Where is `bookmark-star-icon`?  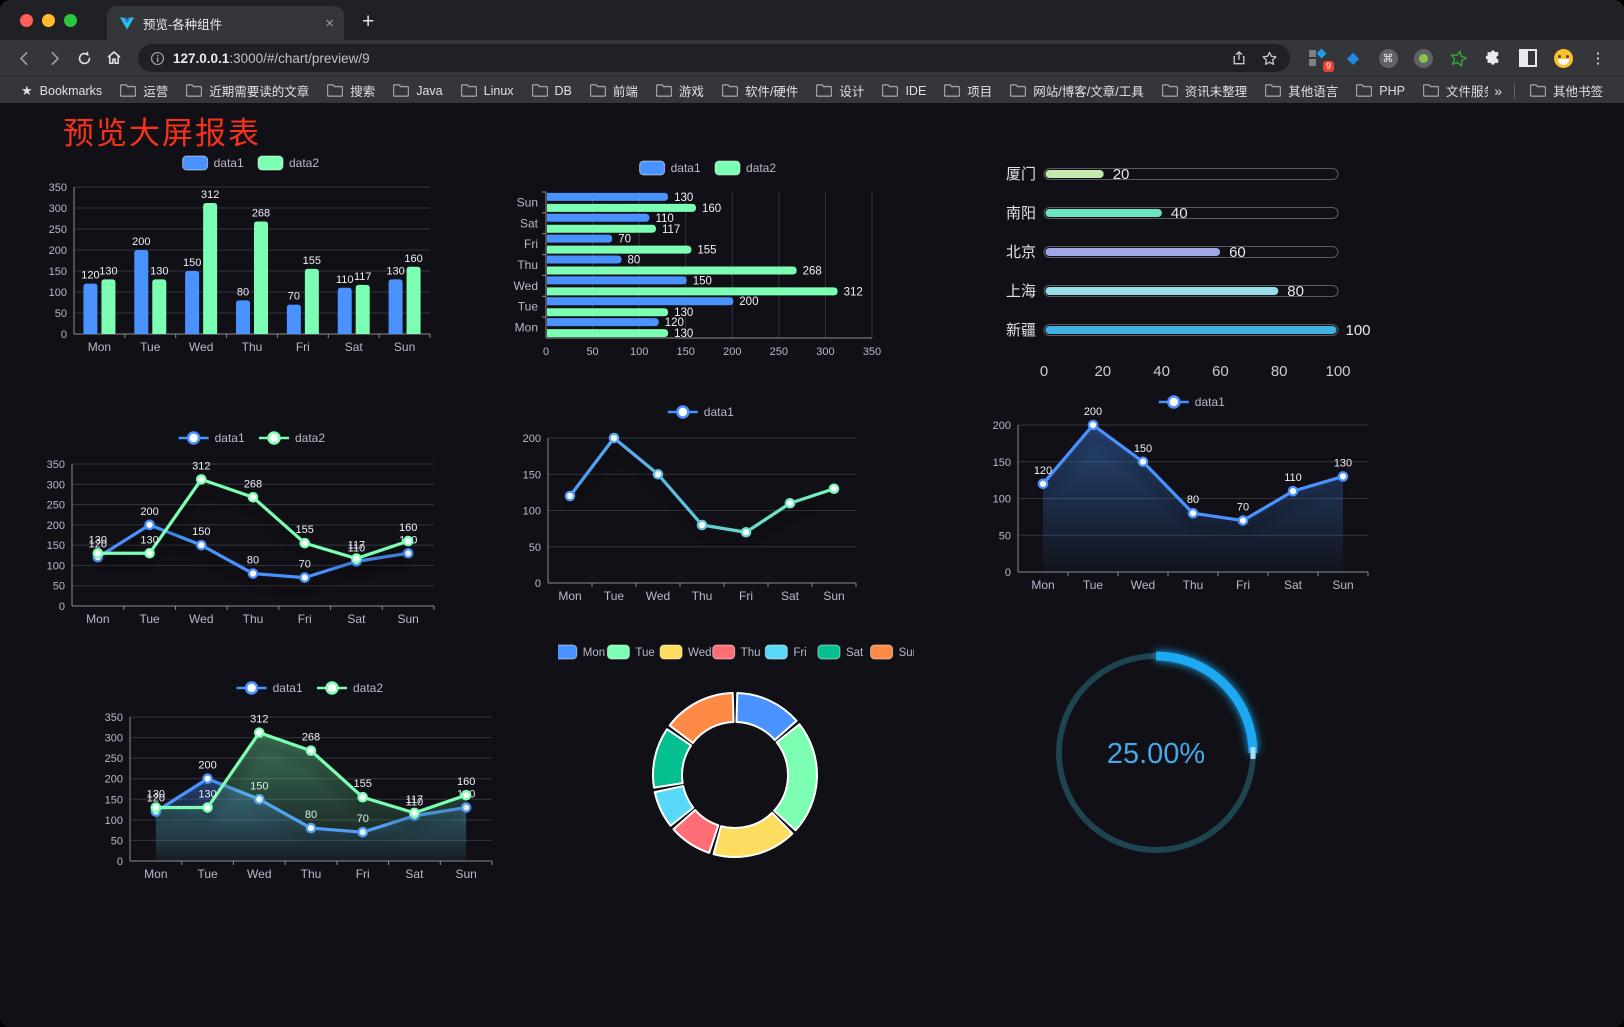 bookmark-star-icon is located at coordinates (1269, 58).